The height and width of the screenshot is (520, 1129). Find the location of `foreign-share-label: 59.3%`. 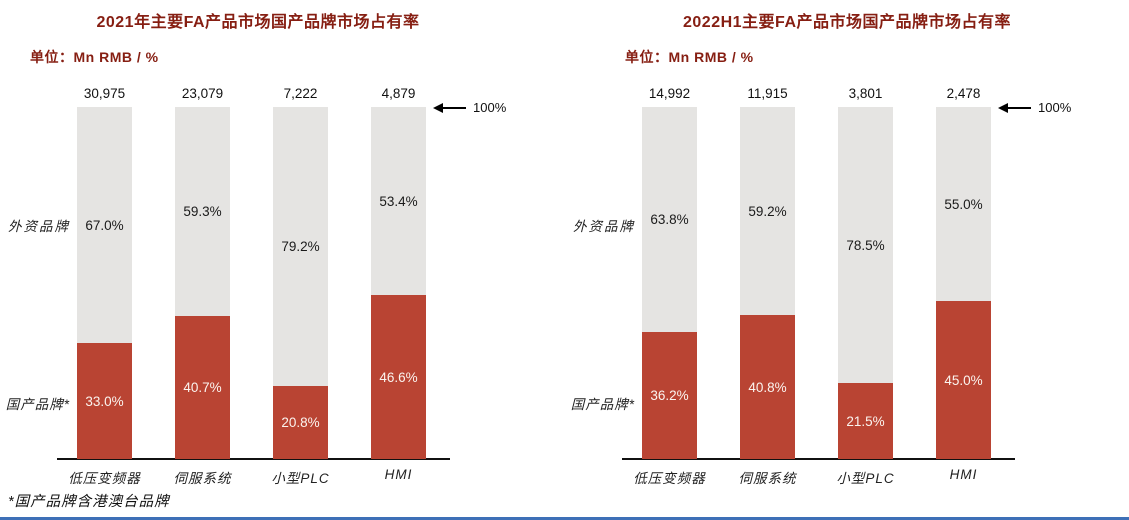

foreign-share-label: 59.3% is located at coordinates (202, 211).